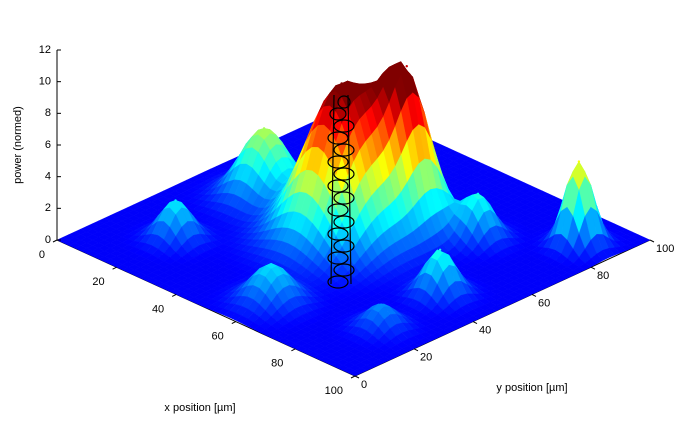 This screenshot has width=680, height=435. I want to click on x-tick-label: 80, so click(277, 364).